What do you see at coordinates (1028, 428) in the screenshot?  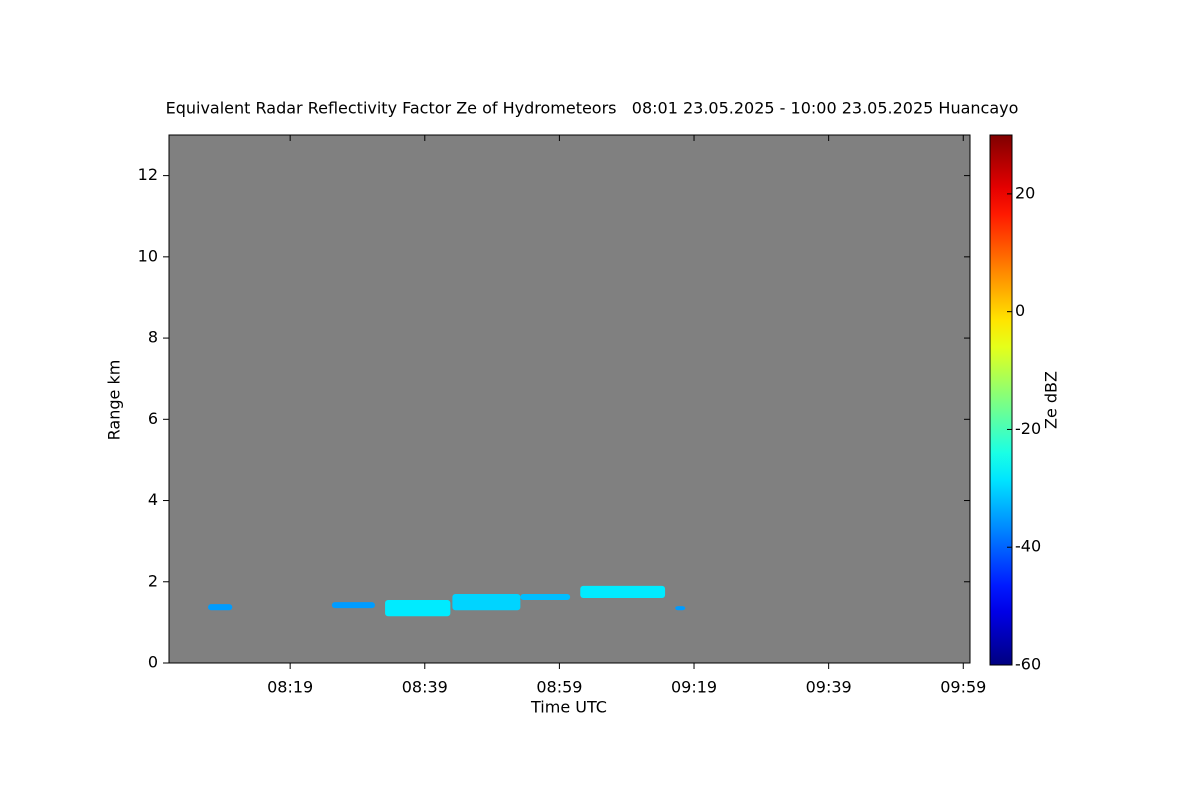 I see `colorbar-tick-label: -20` at bounding box center [1028, 428].